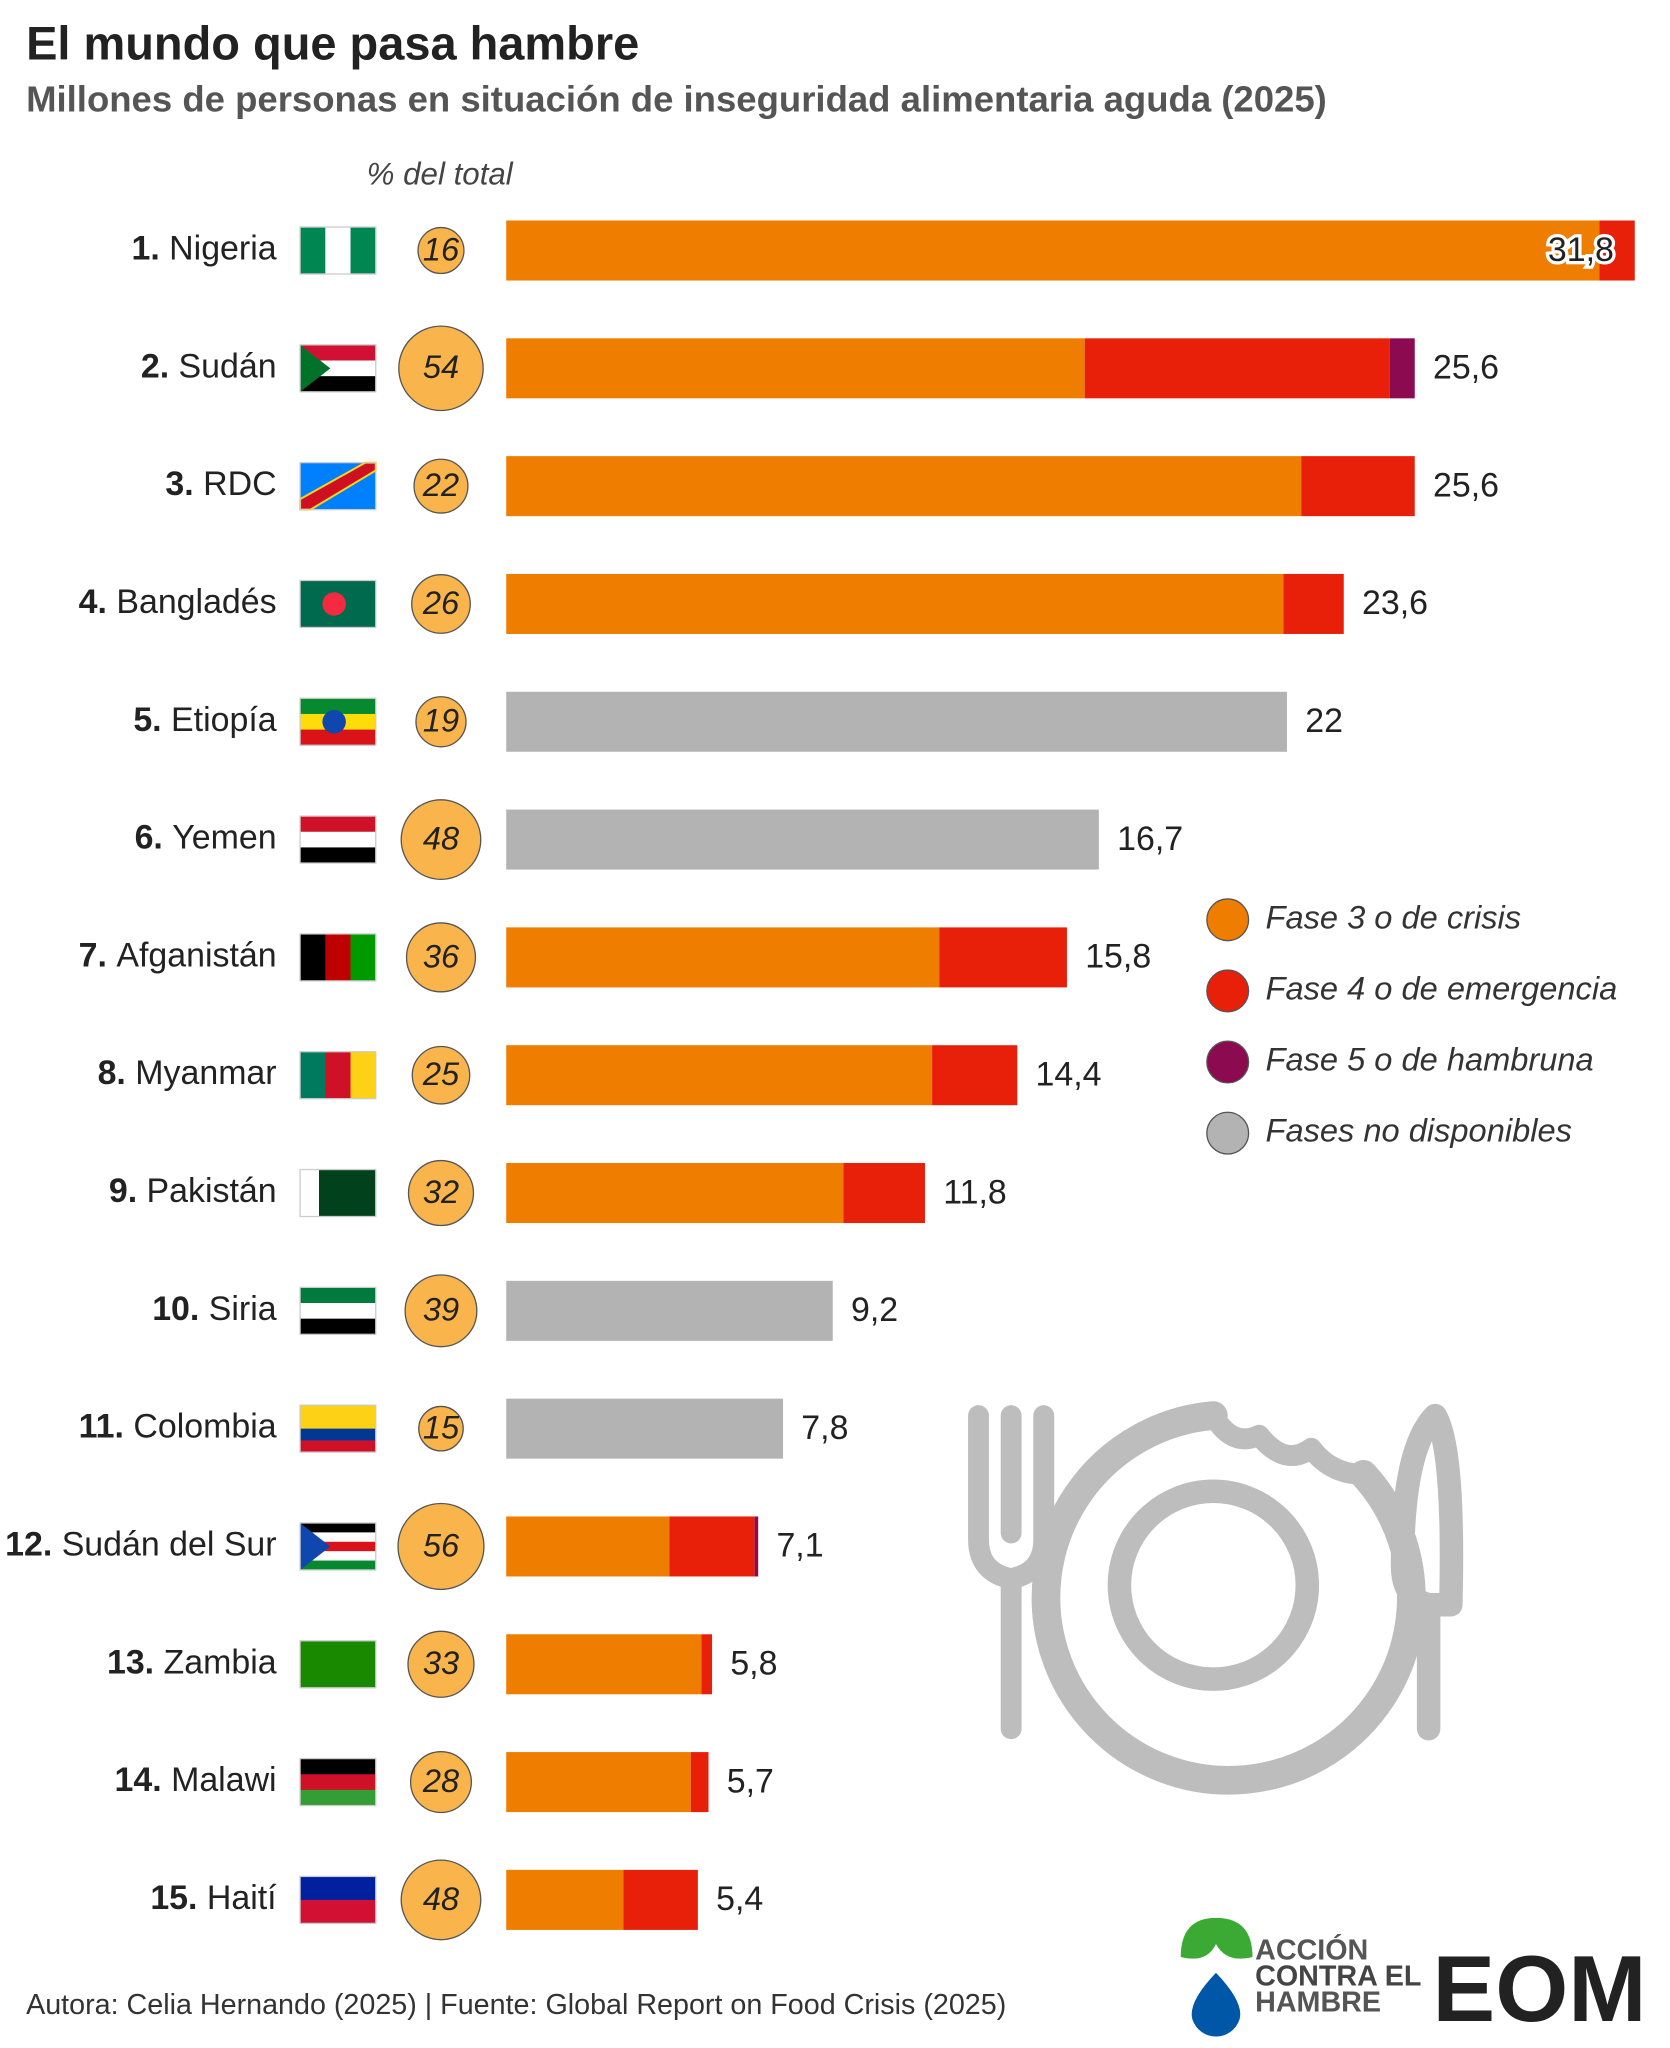 The height and width of the screenshot is (2048, 1670). Describe the element at coordinates (1216, 2004) in the screenshot. I see `logo-drop` at that location.